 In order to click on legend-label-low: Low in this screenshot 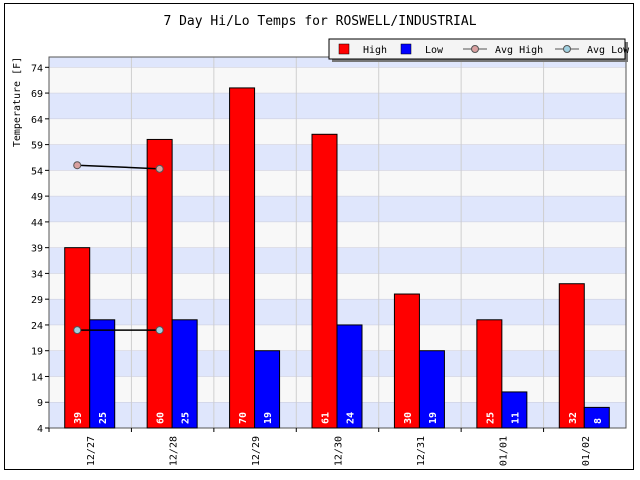, I will do `click(434, 50)`.